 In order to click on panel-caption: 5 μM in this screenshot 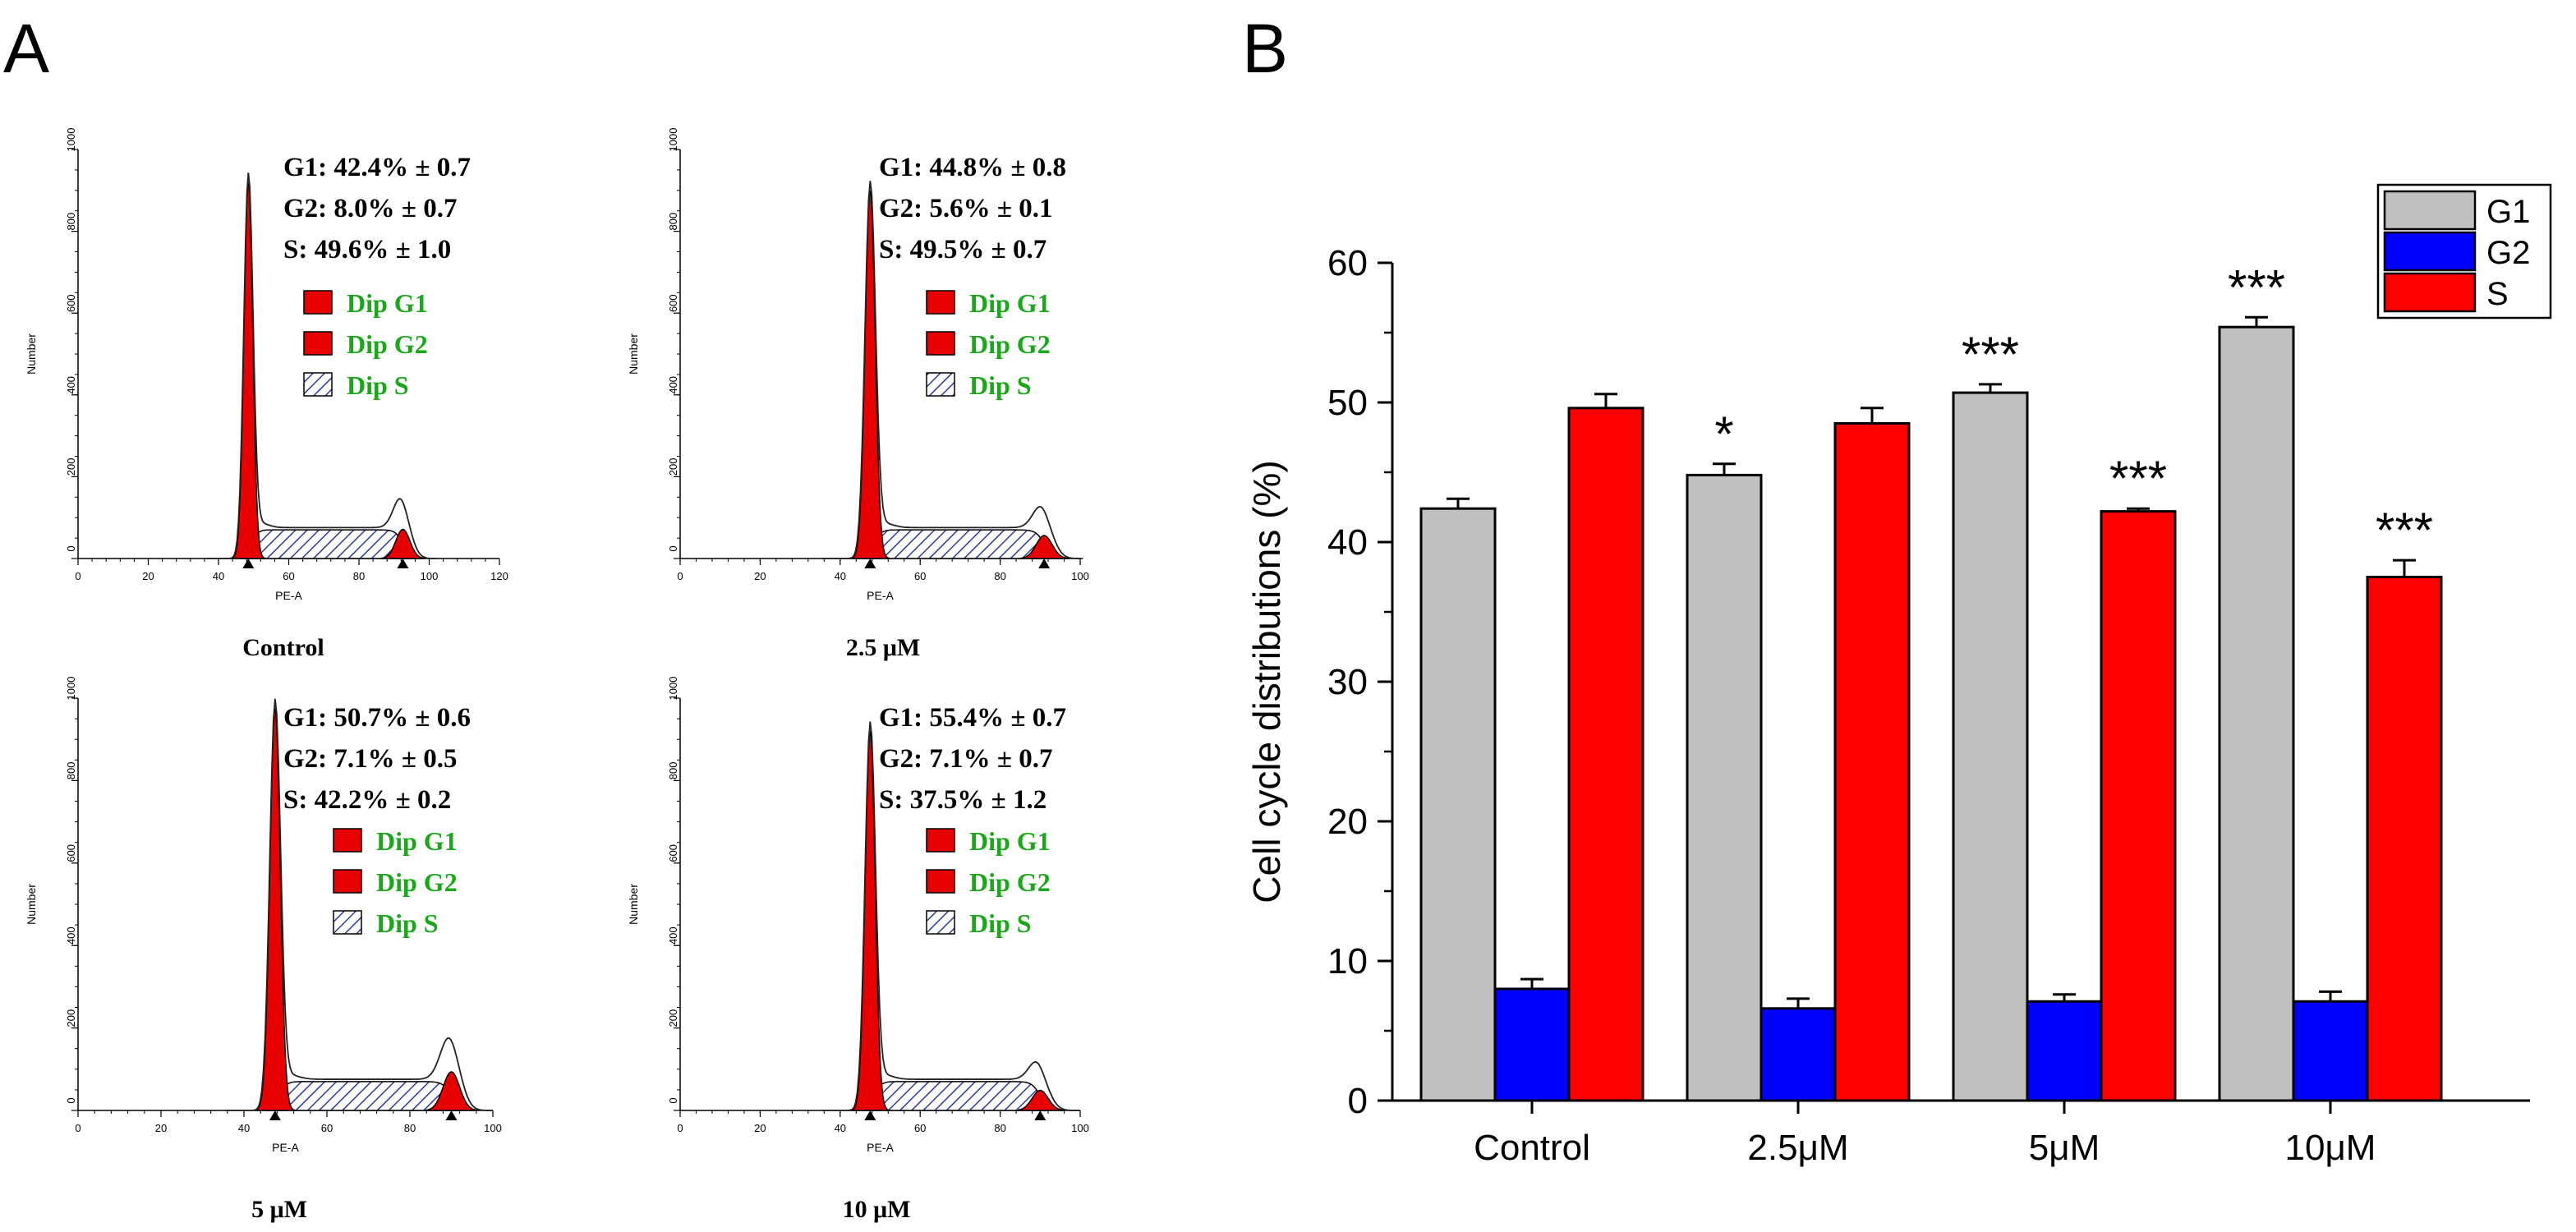, I will do `click(279, 1209)`.